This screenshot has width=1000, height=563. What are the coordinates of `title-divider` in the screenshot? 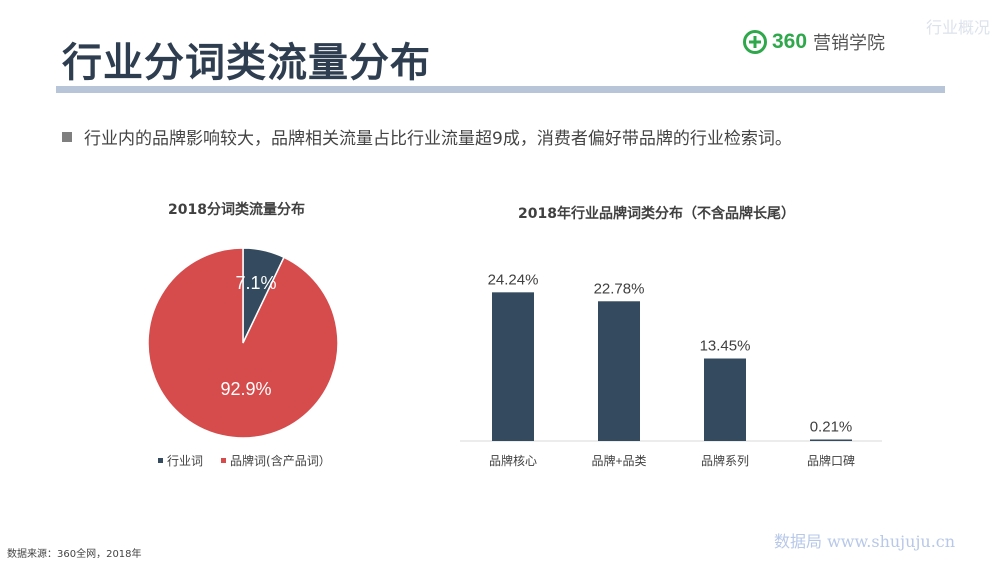 It's located at (500, 89).